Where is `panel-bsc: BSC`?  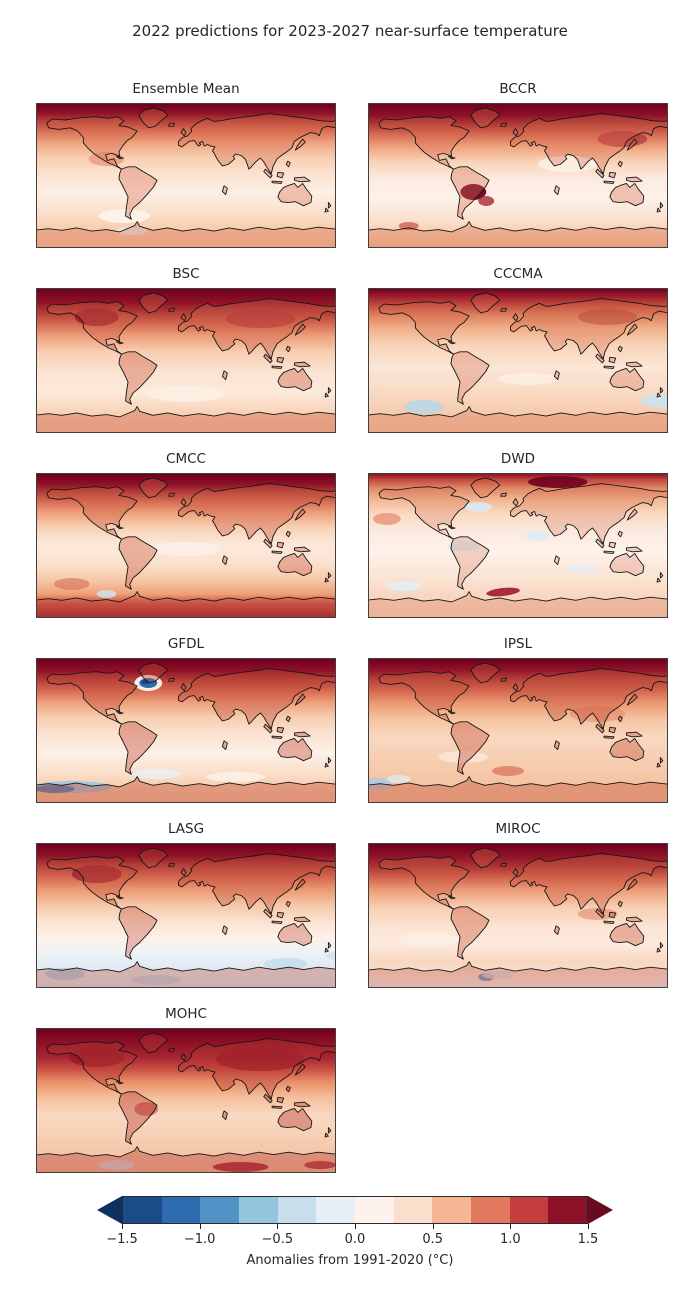
panel-bsc: BSC is located at coordinates (186, 348).